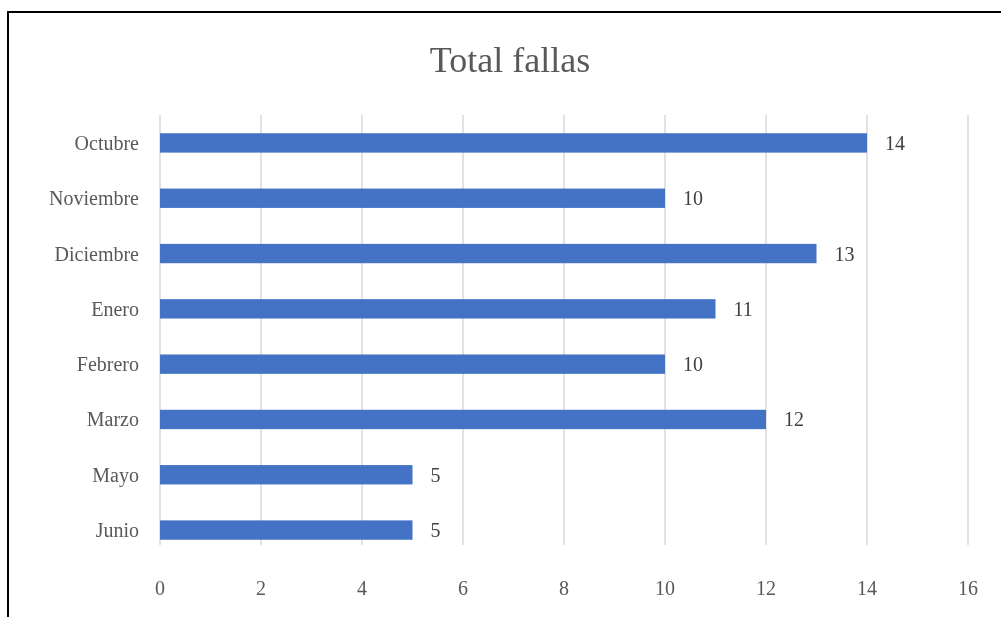 The width and height of the screenshot is (1001, 617). I want to click on x-tick-label: 16, so click(968, 588).